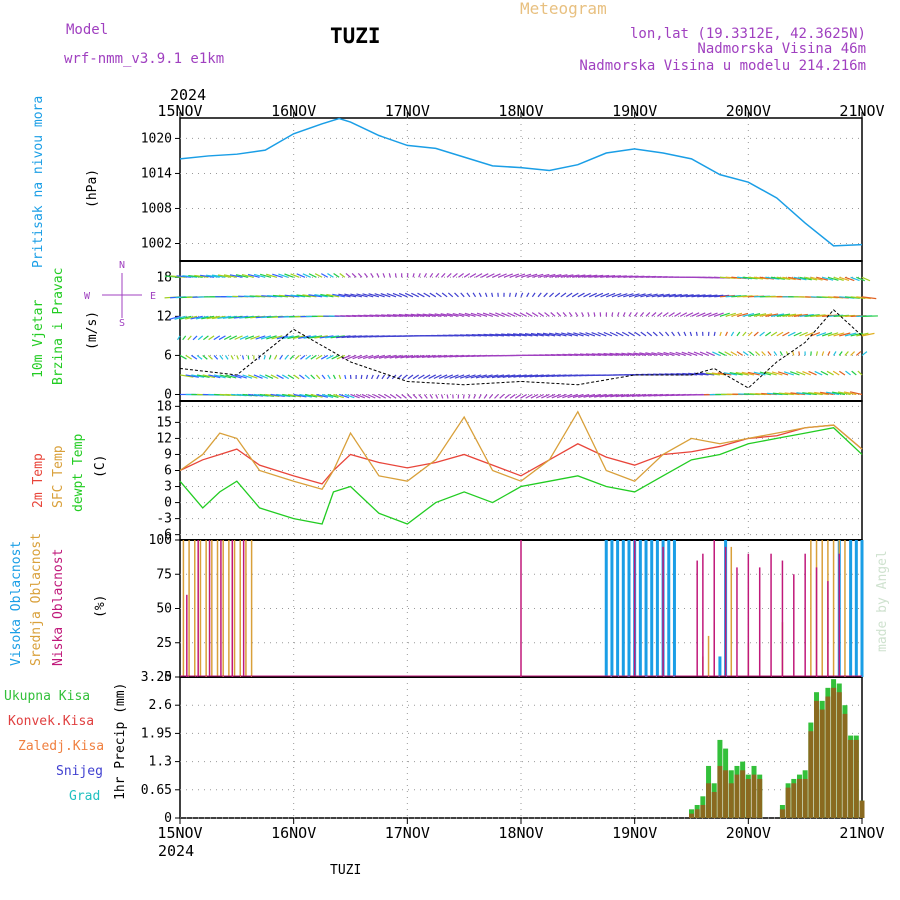 This screenshot has width=900, height=900. What do you see at coordinates (58, 476) in the screenshot?
I see `sfctemp-ylabel: SFC Temp` at bounding box center [58, 476].